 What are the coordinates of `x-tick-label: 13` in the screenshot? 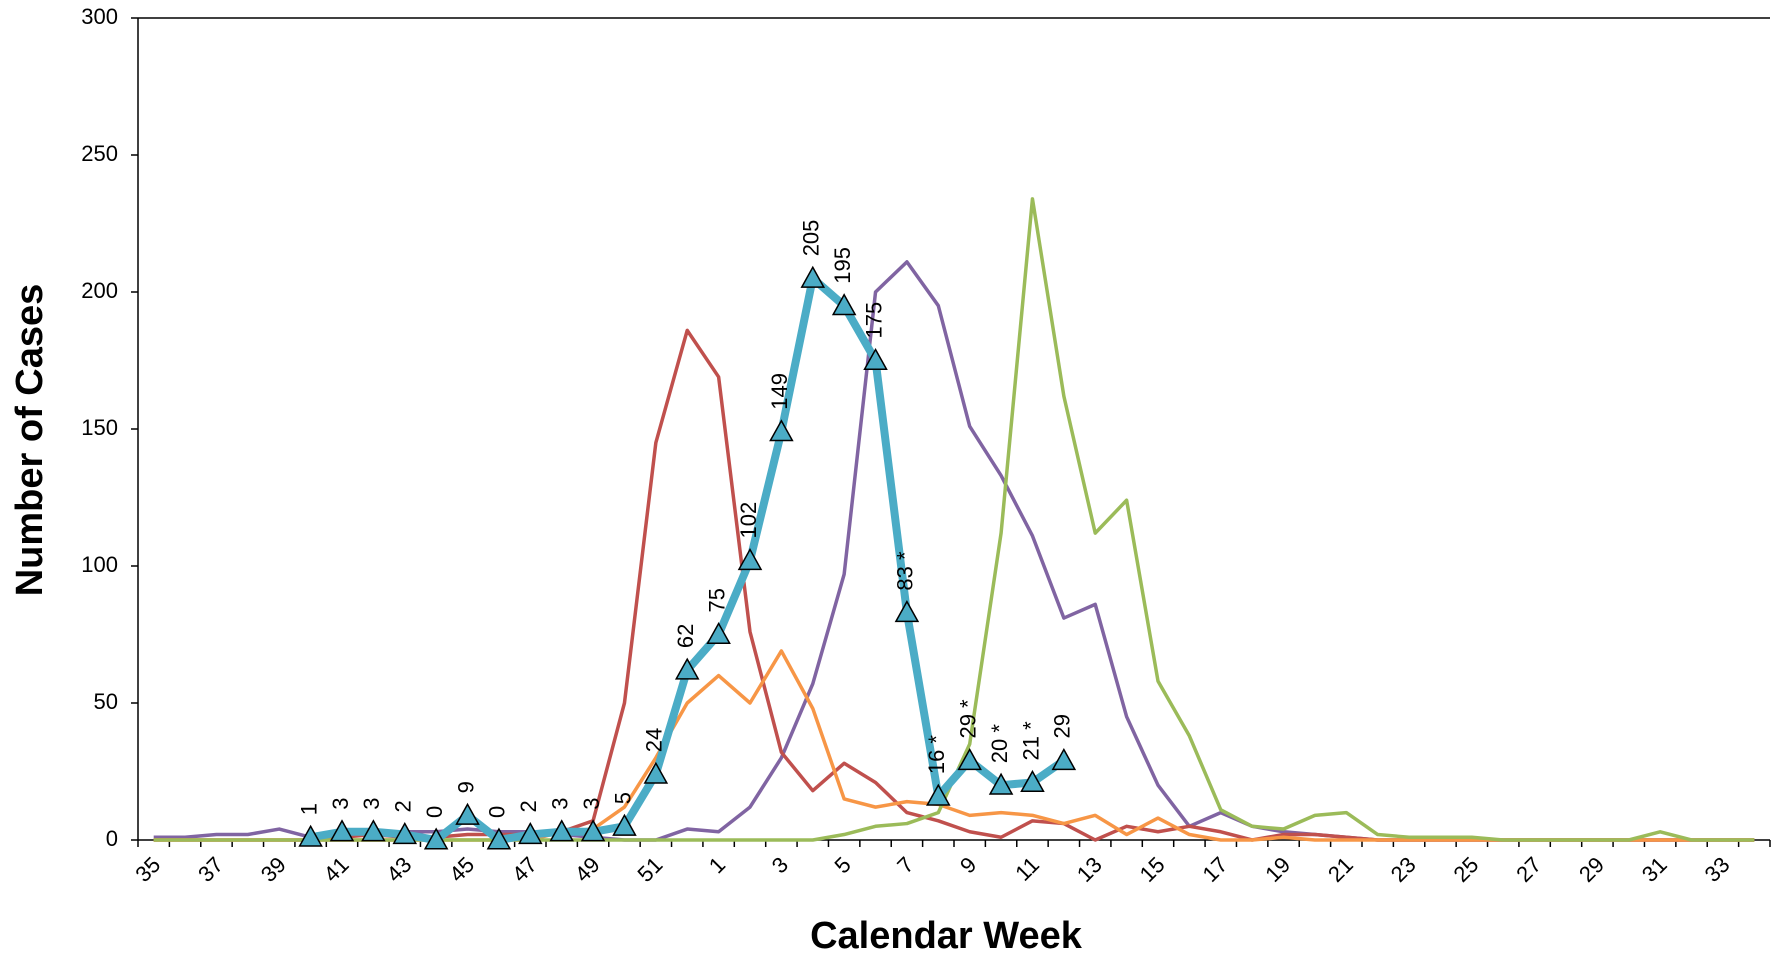 It's located at (1089, 869).